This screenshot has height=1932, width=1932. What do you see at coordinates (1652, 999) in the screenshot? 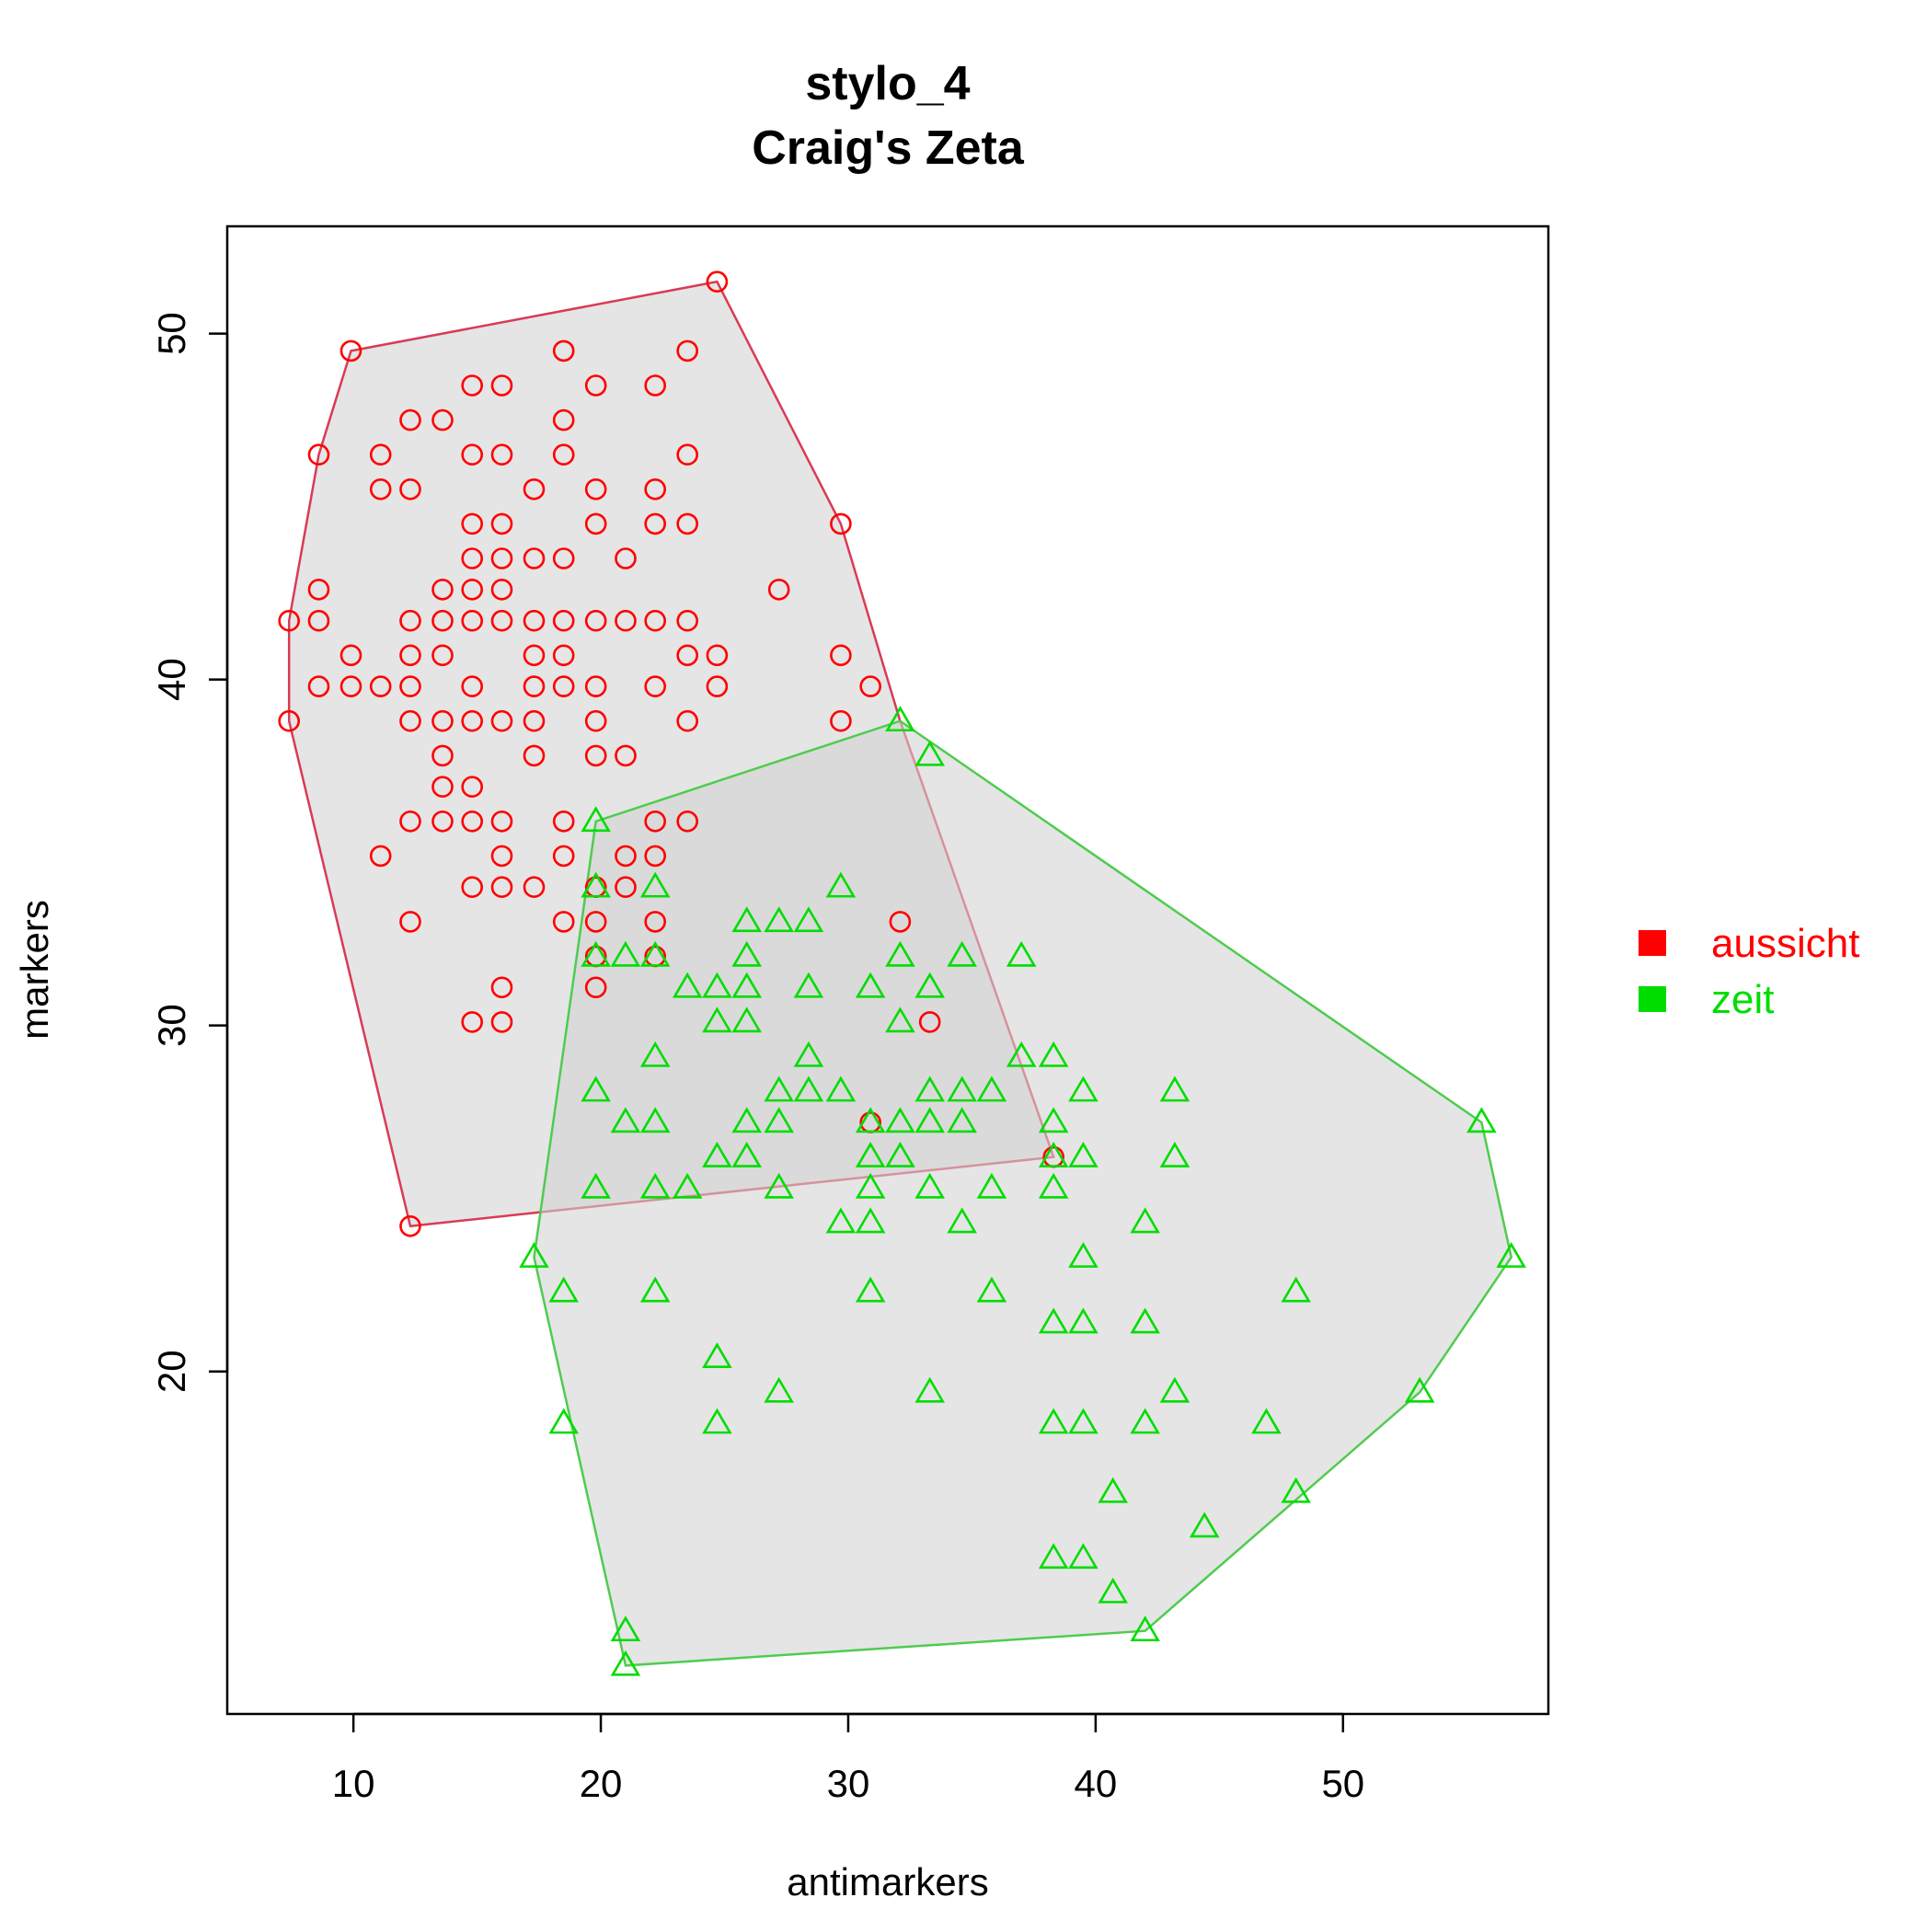
I see `legend-swatch-zeit` at bounding box center [1652, 999].